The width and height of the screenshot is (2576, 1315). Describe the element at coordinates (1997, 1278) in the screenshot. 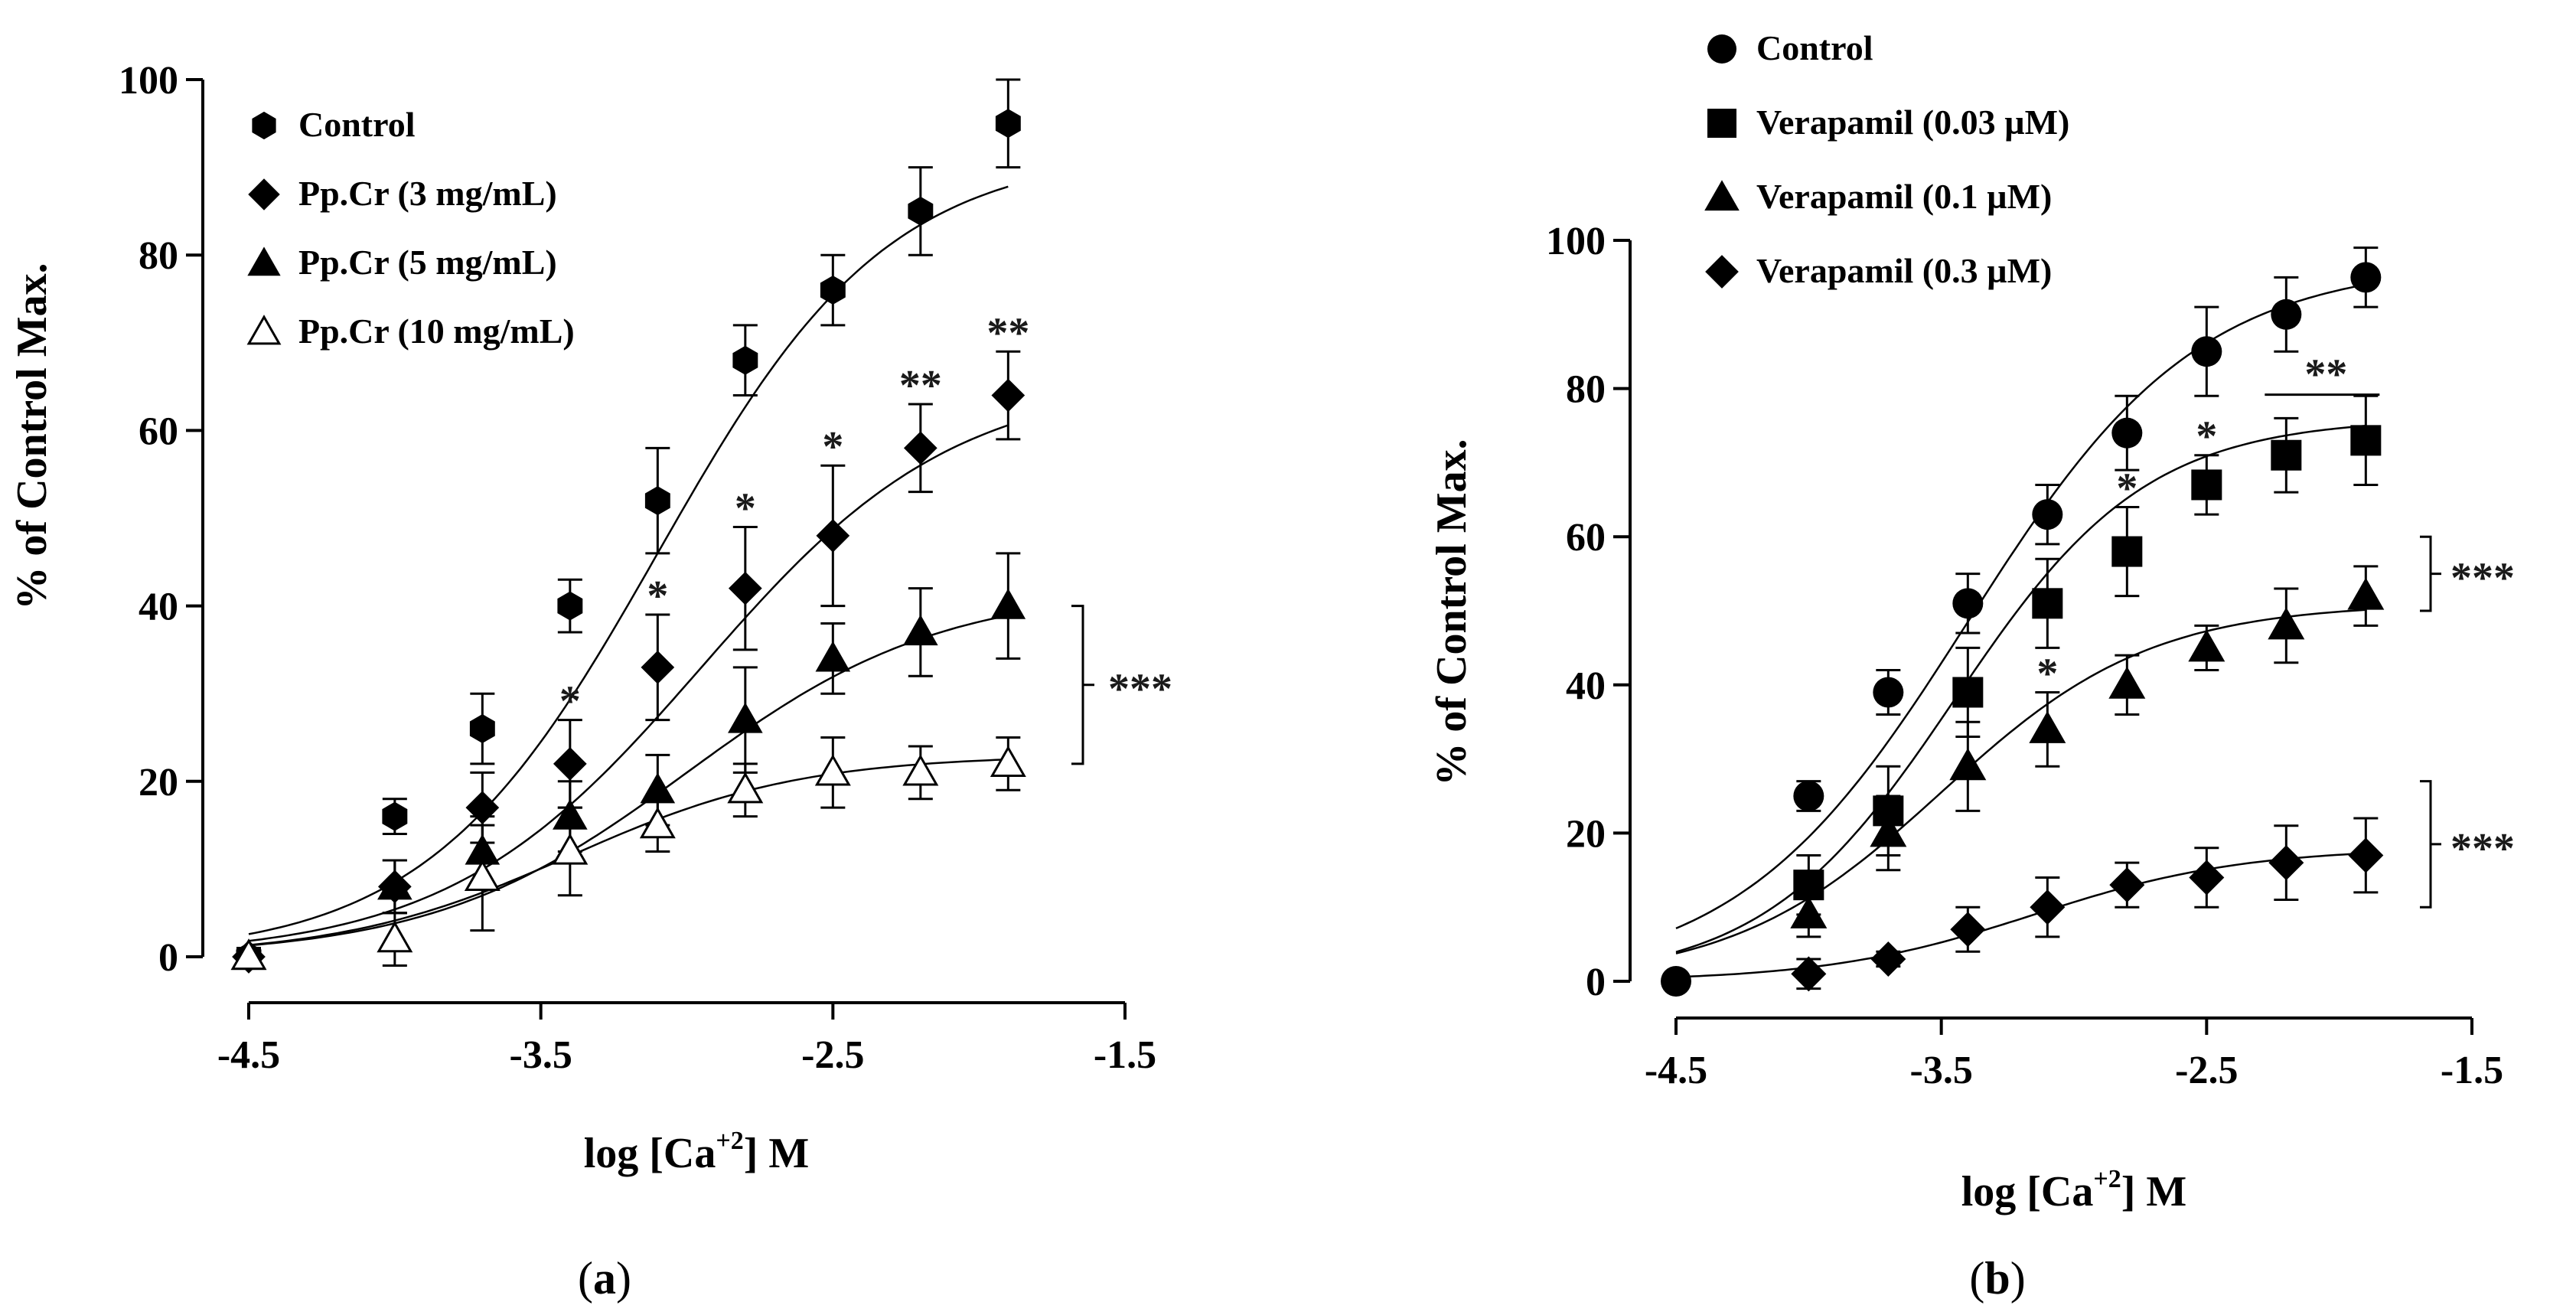

I see `panel-b-caption: (b)` at that location.